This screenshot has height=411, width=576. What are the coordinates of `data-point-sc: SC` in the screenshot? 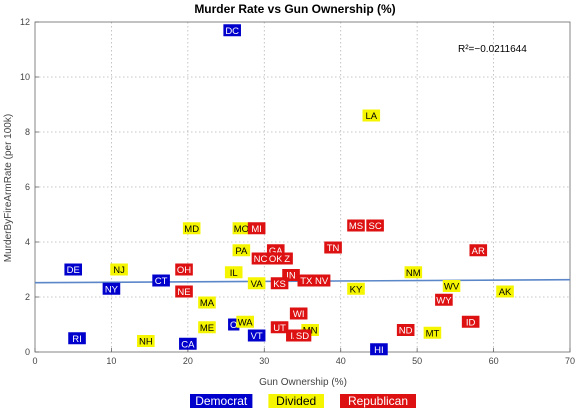 It's located at (375, 225).